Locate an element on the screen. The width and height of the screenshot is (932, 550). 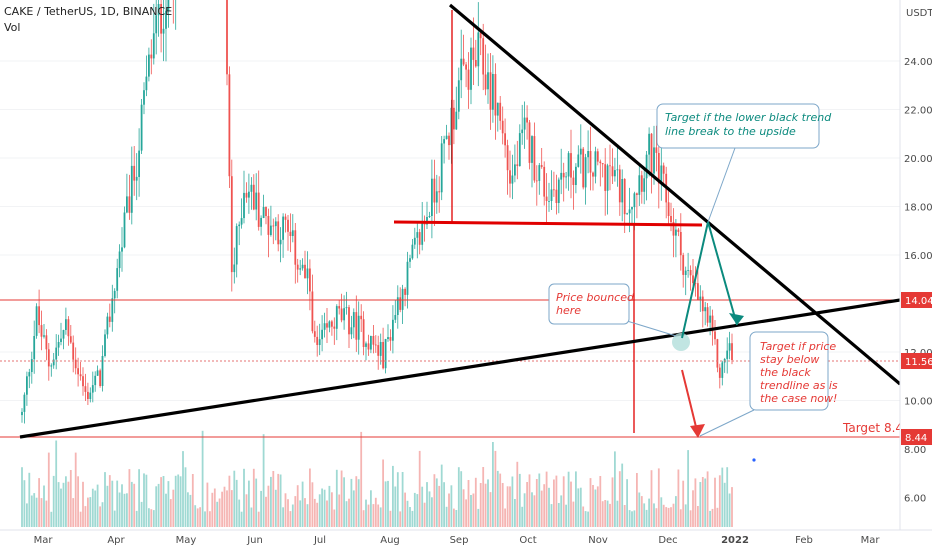
callout-lower-target is located at coordinates (789, 371).